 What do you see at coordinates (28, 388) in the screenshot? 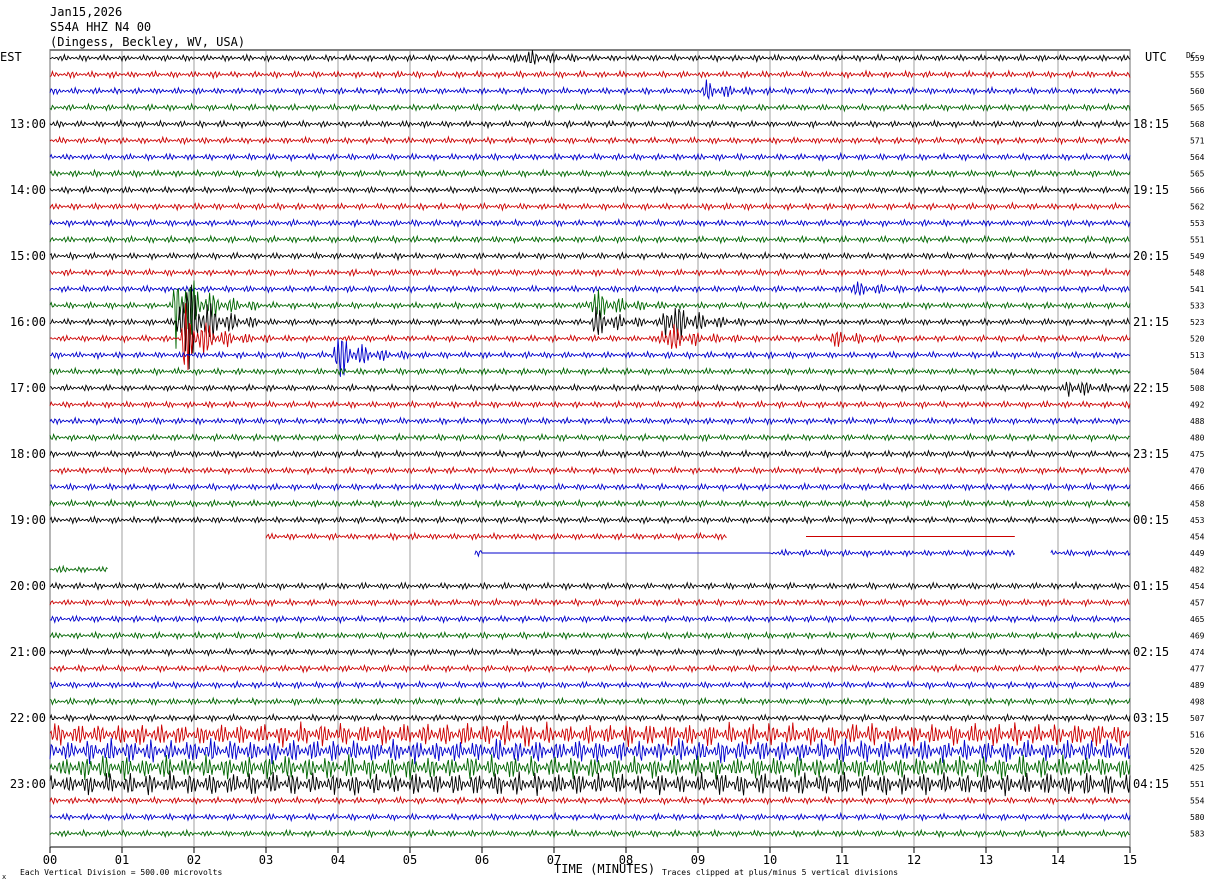
I see `est-hour-label: 17:00` at bounding box center [28, 388].